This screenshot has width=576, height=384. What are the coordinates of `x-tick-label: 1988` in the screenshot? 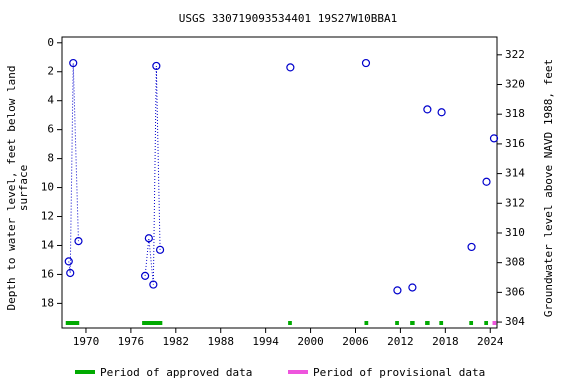 It's located at (220, 341).